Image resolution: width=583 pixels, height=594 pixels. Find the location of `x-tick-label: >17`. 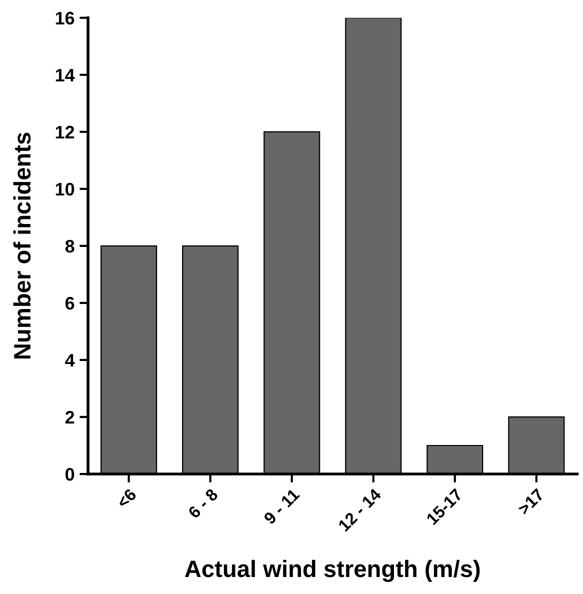

x-tick-label: >17 is located at coordinates (530, 502).